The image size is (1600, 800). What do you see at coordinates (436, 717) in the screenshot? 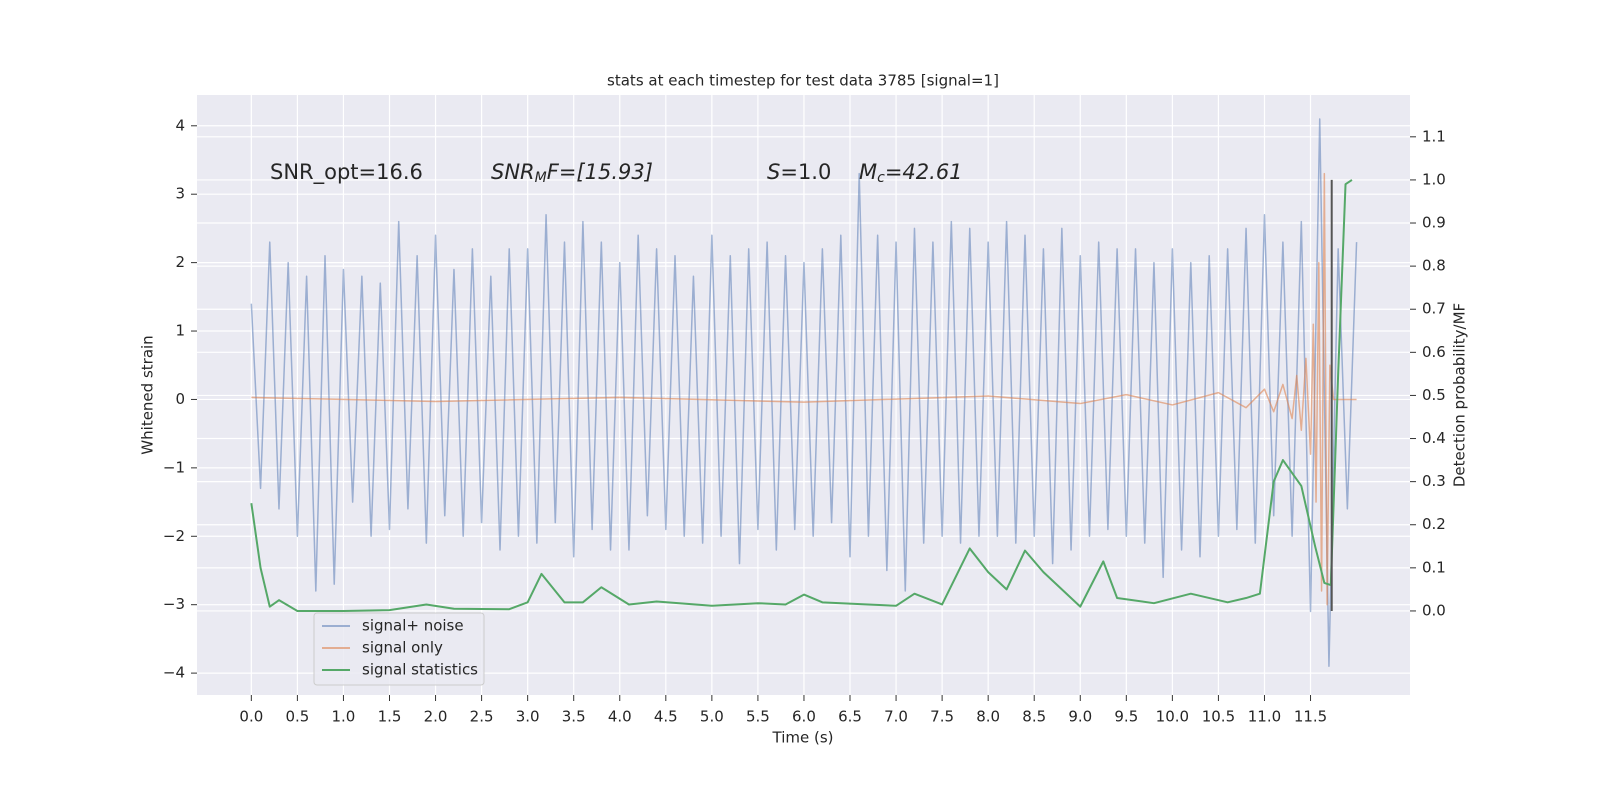
I see `x-tick-label: 2.0` at bounding box center [436, 717].